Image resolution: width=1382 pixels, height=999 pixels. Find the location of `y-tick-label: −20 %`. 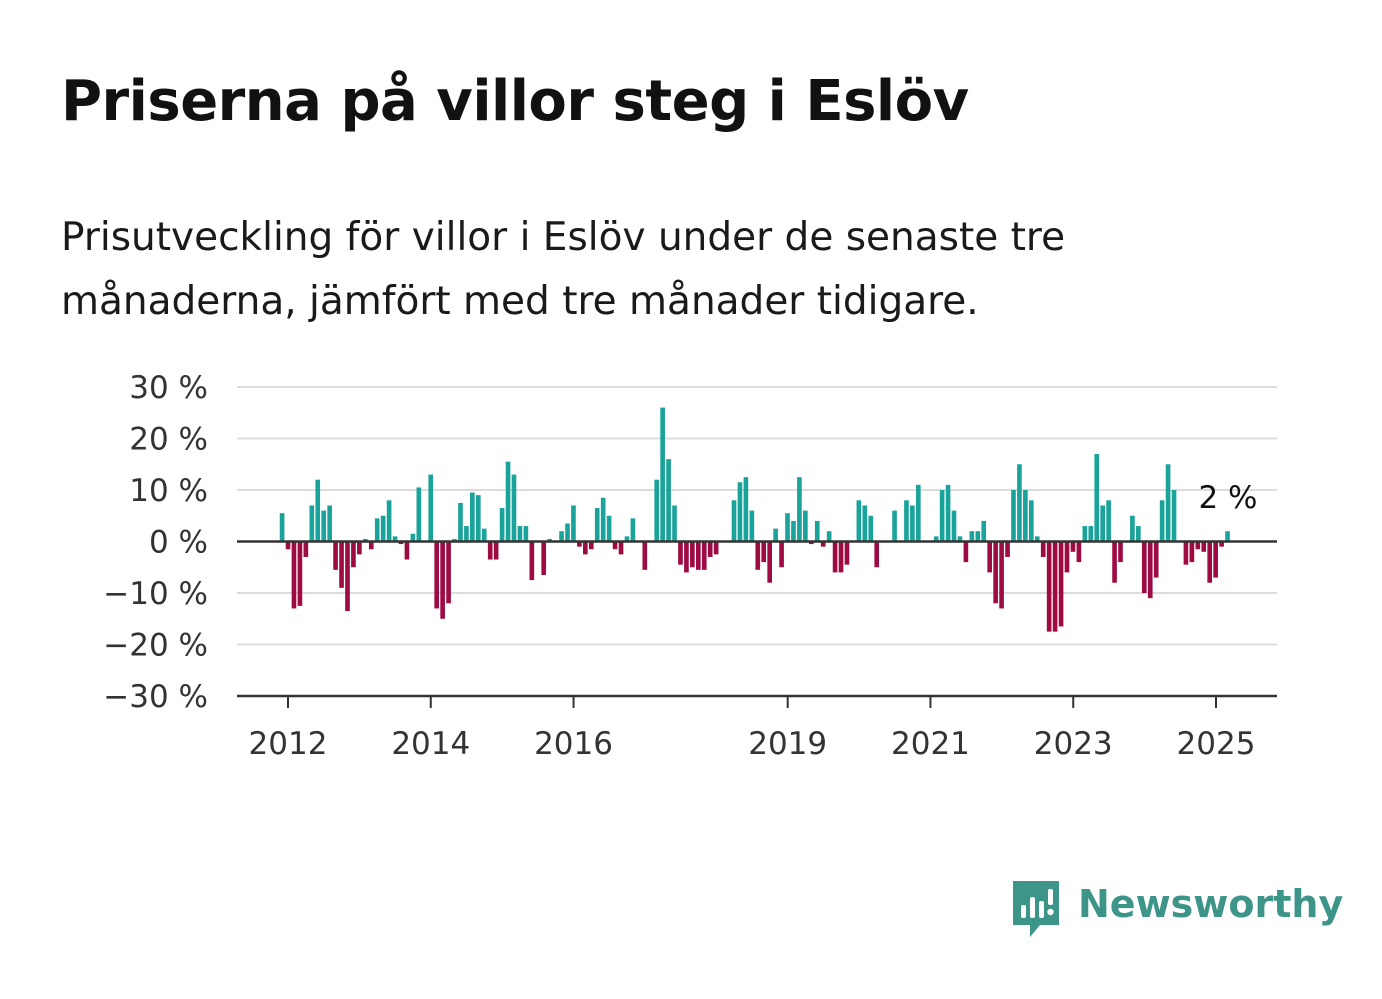

y-tick-label: −20 % is located at coordinates (155, 646).